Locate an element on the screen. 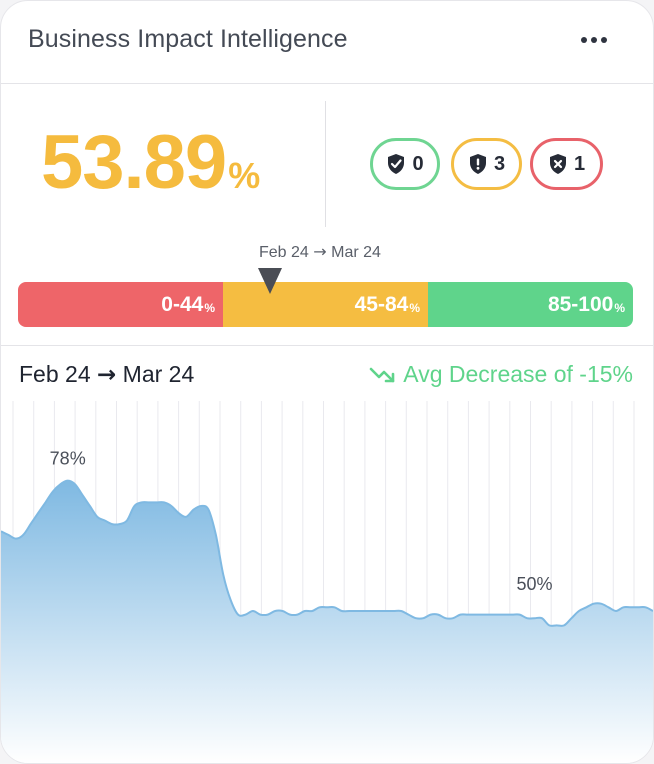 This screenshot has width=654, height=764. trending-down-icon is located at coordinates (382, 374).